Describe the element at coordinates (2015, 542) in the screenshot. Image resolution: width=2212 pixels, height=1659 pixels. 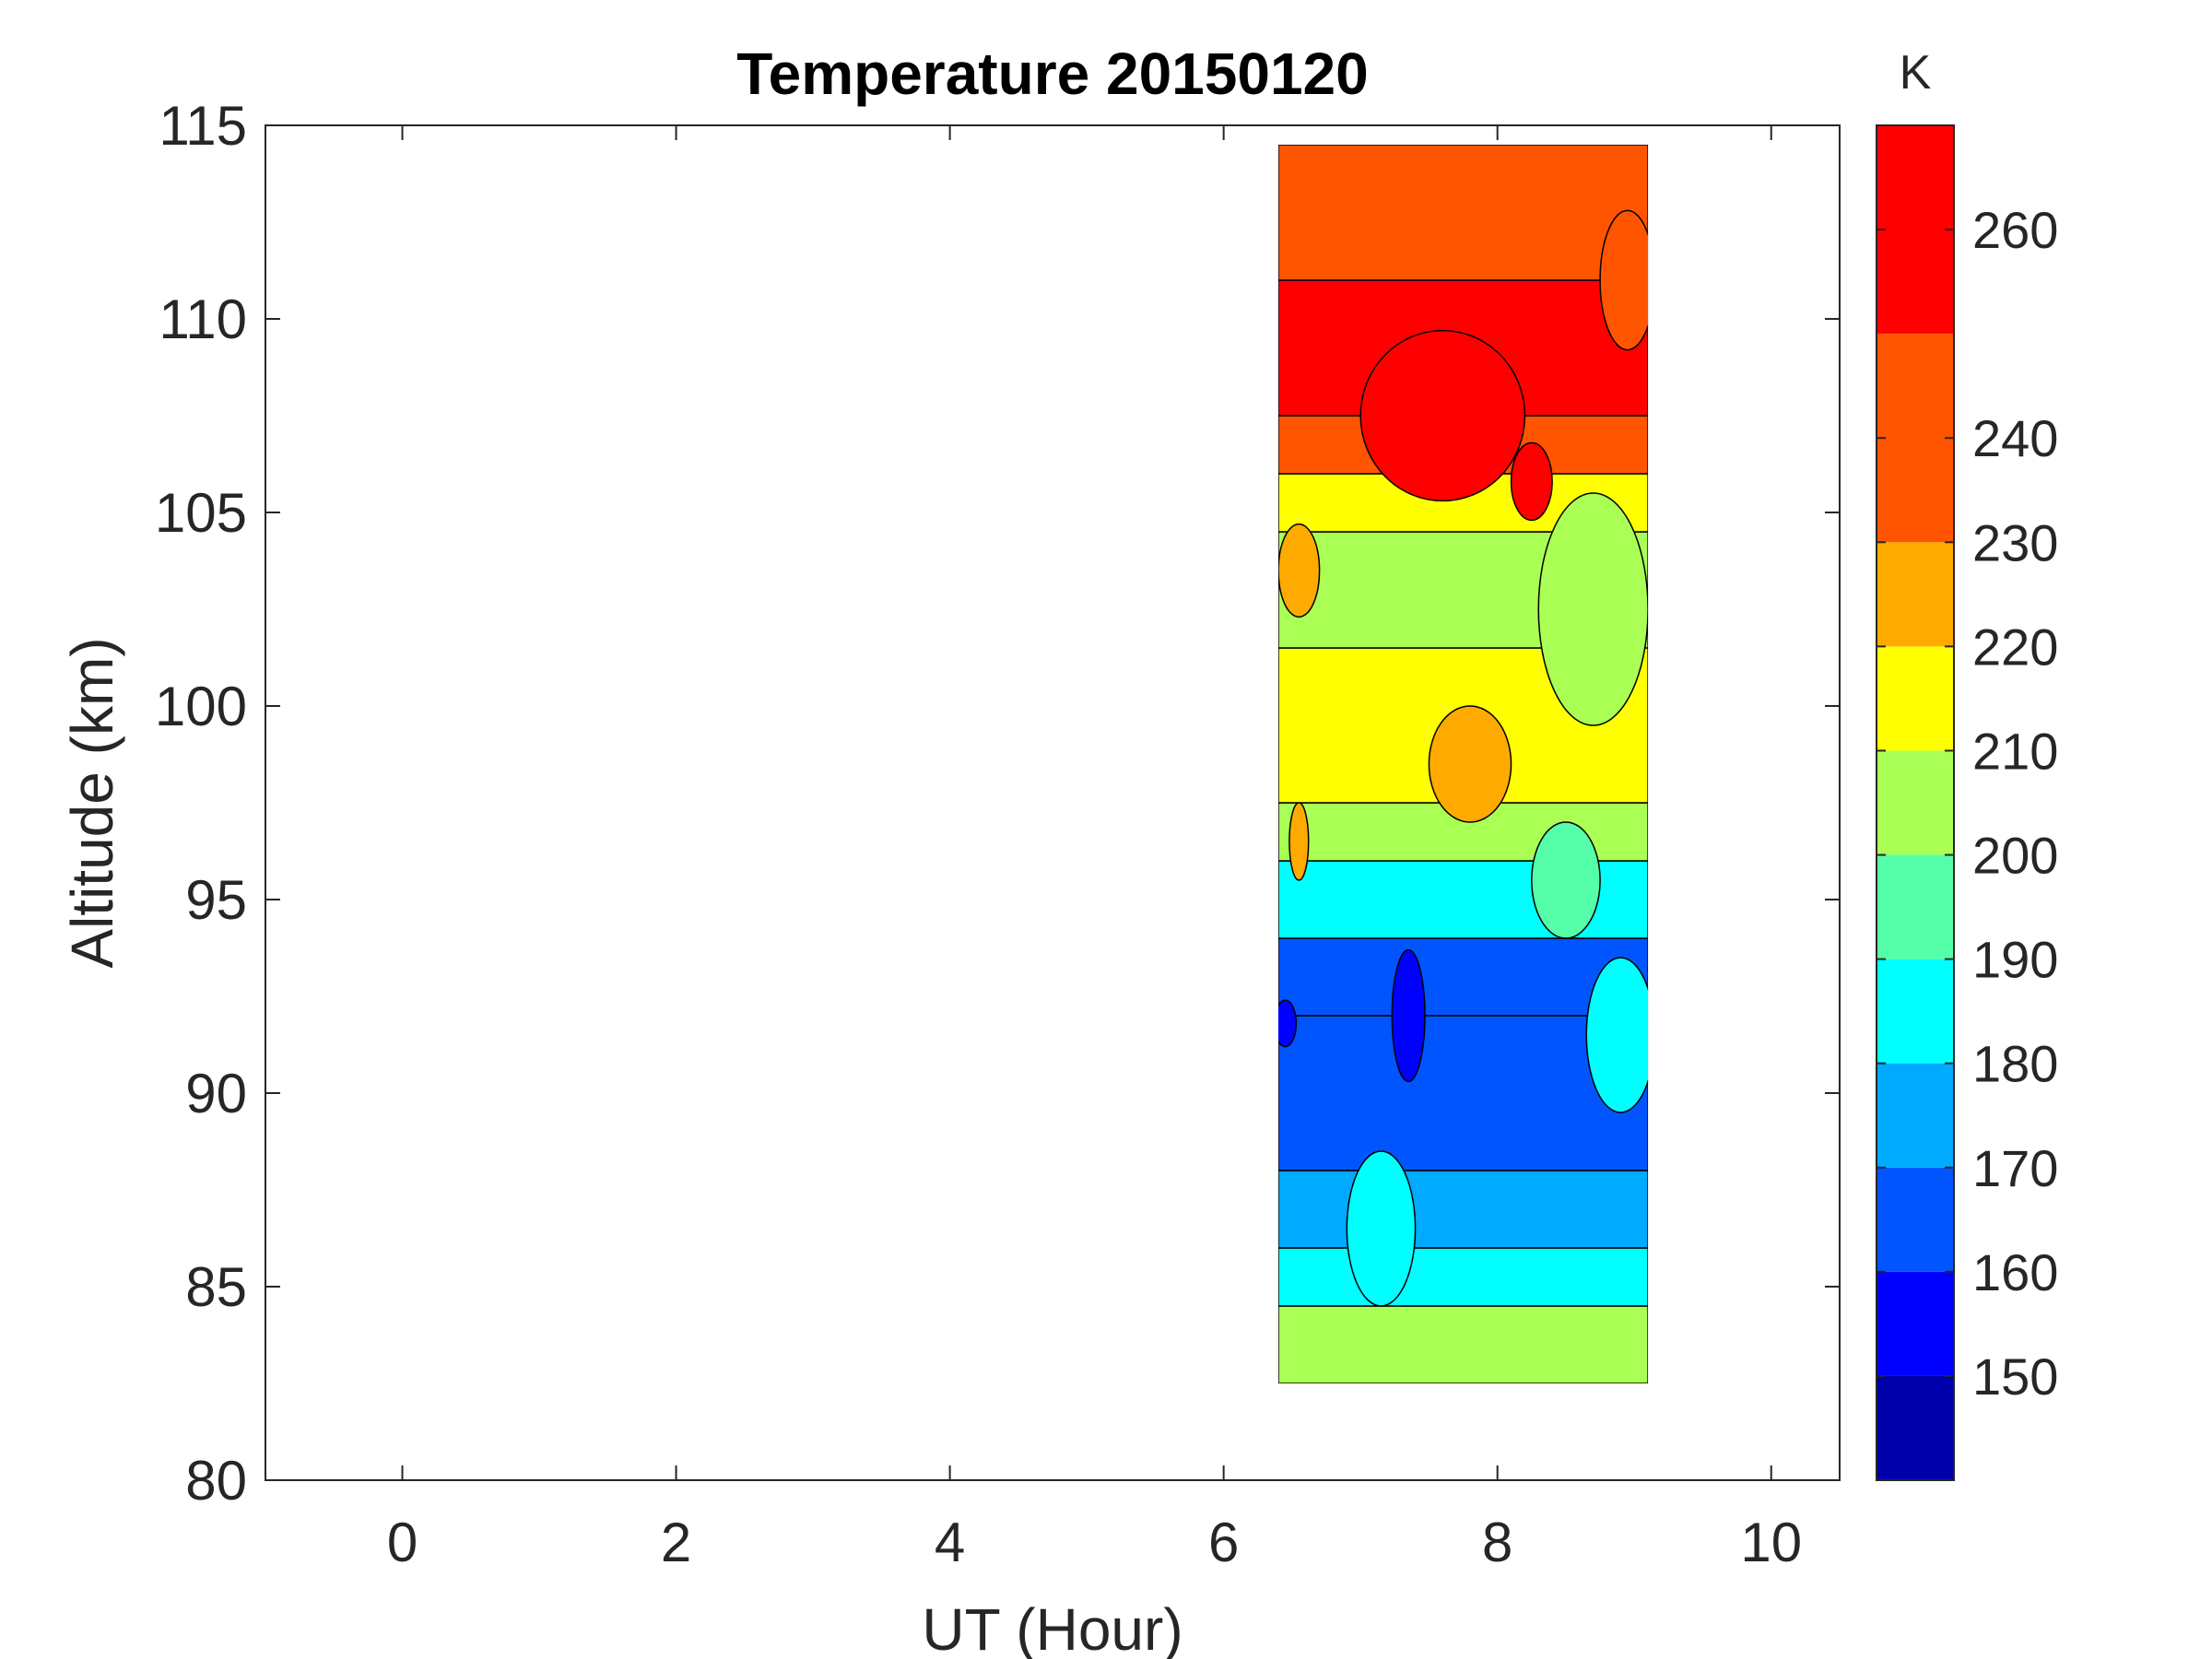
I see `colorbar-tick-label: 230` at that location.